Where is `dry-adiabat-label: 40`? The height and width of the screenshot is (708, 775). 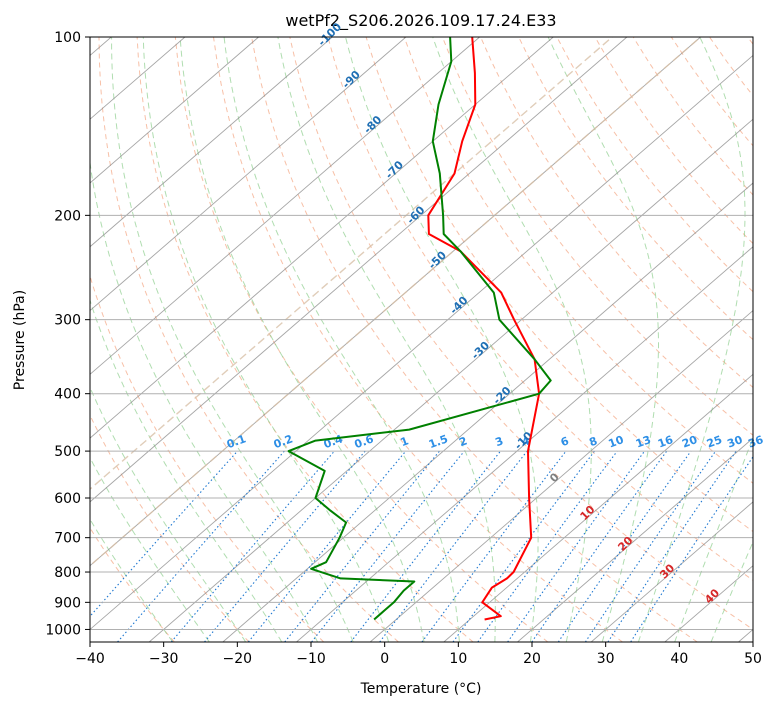 dry-adiabat-label: 40 is located at coordinates (712, 596).